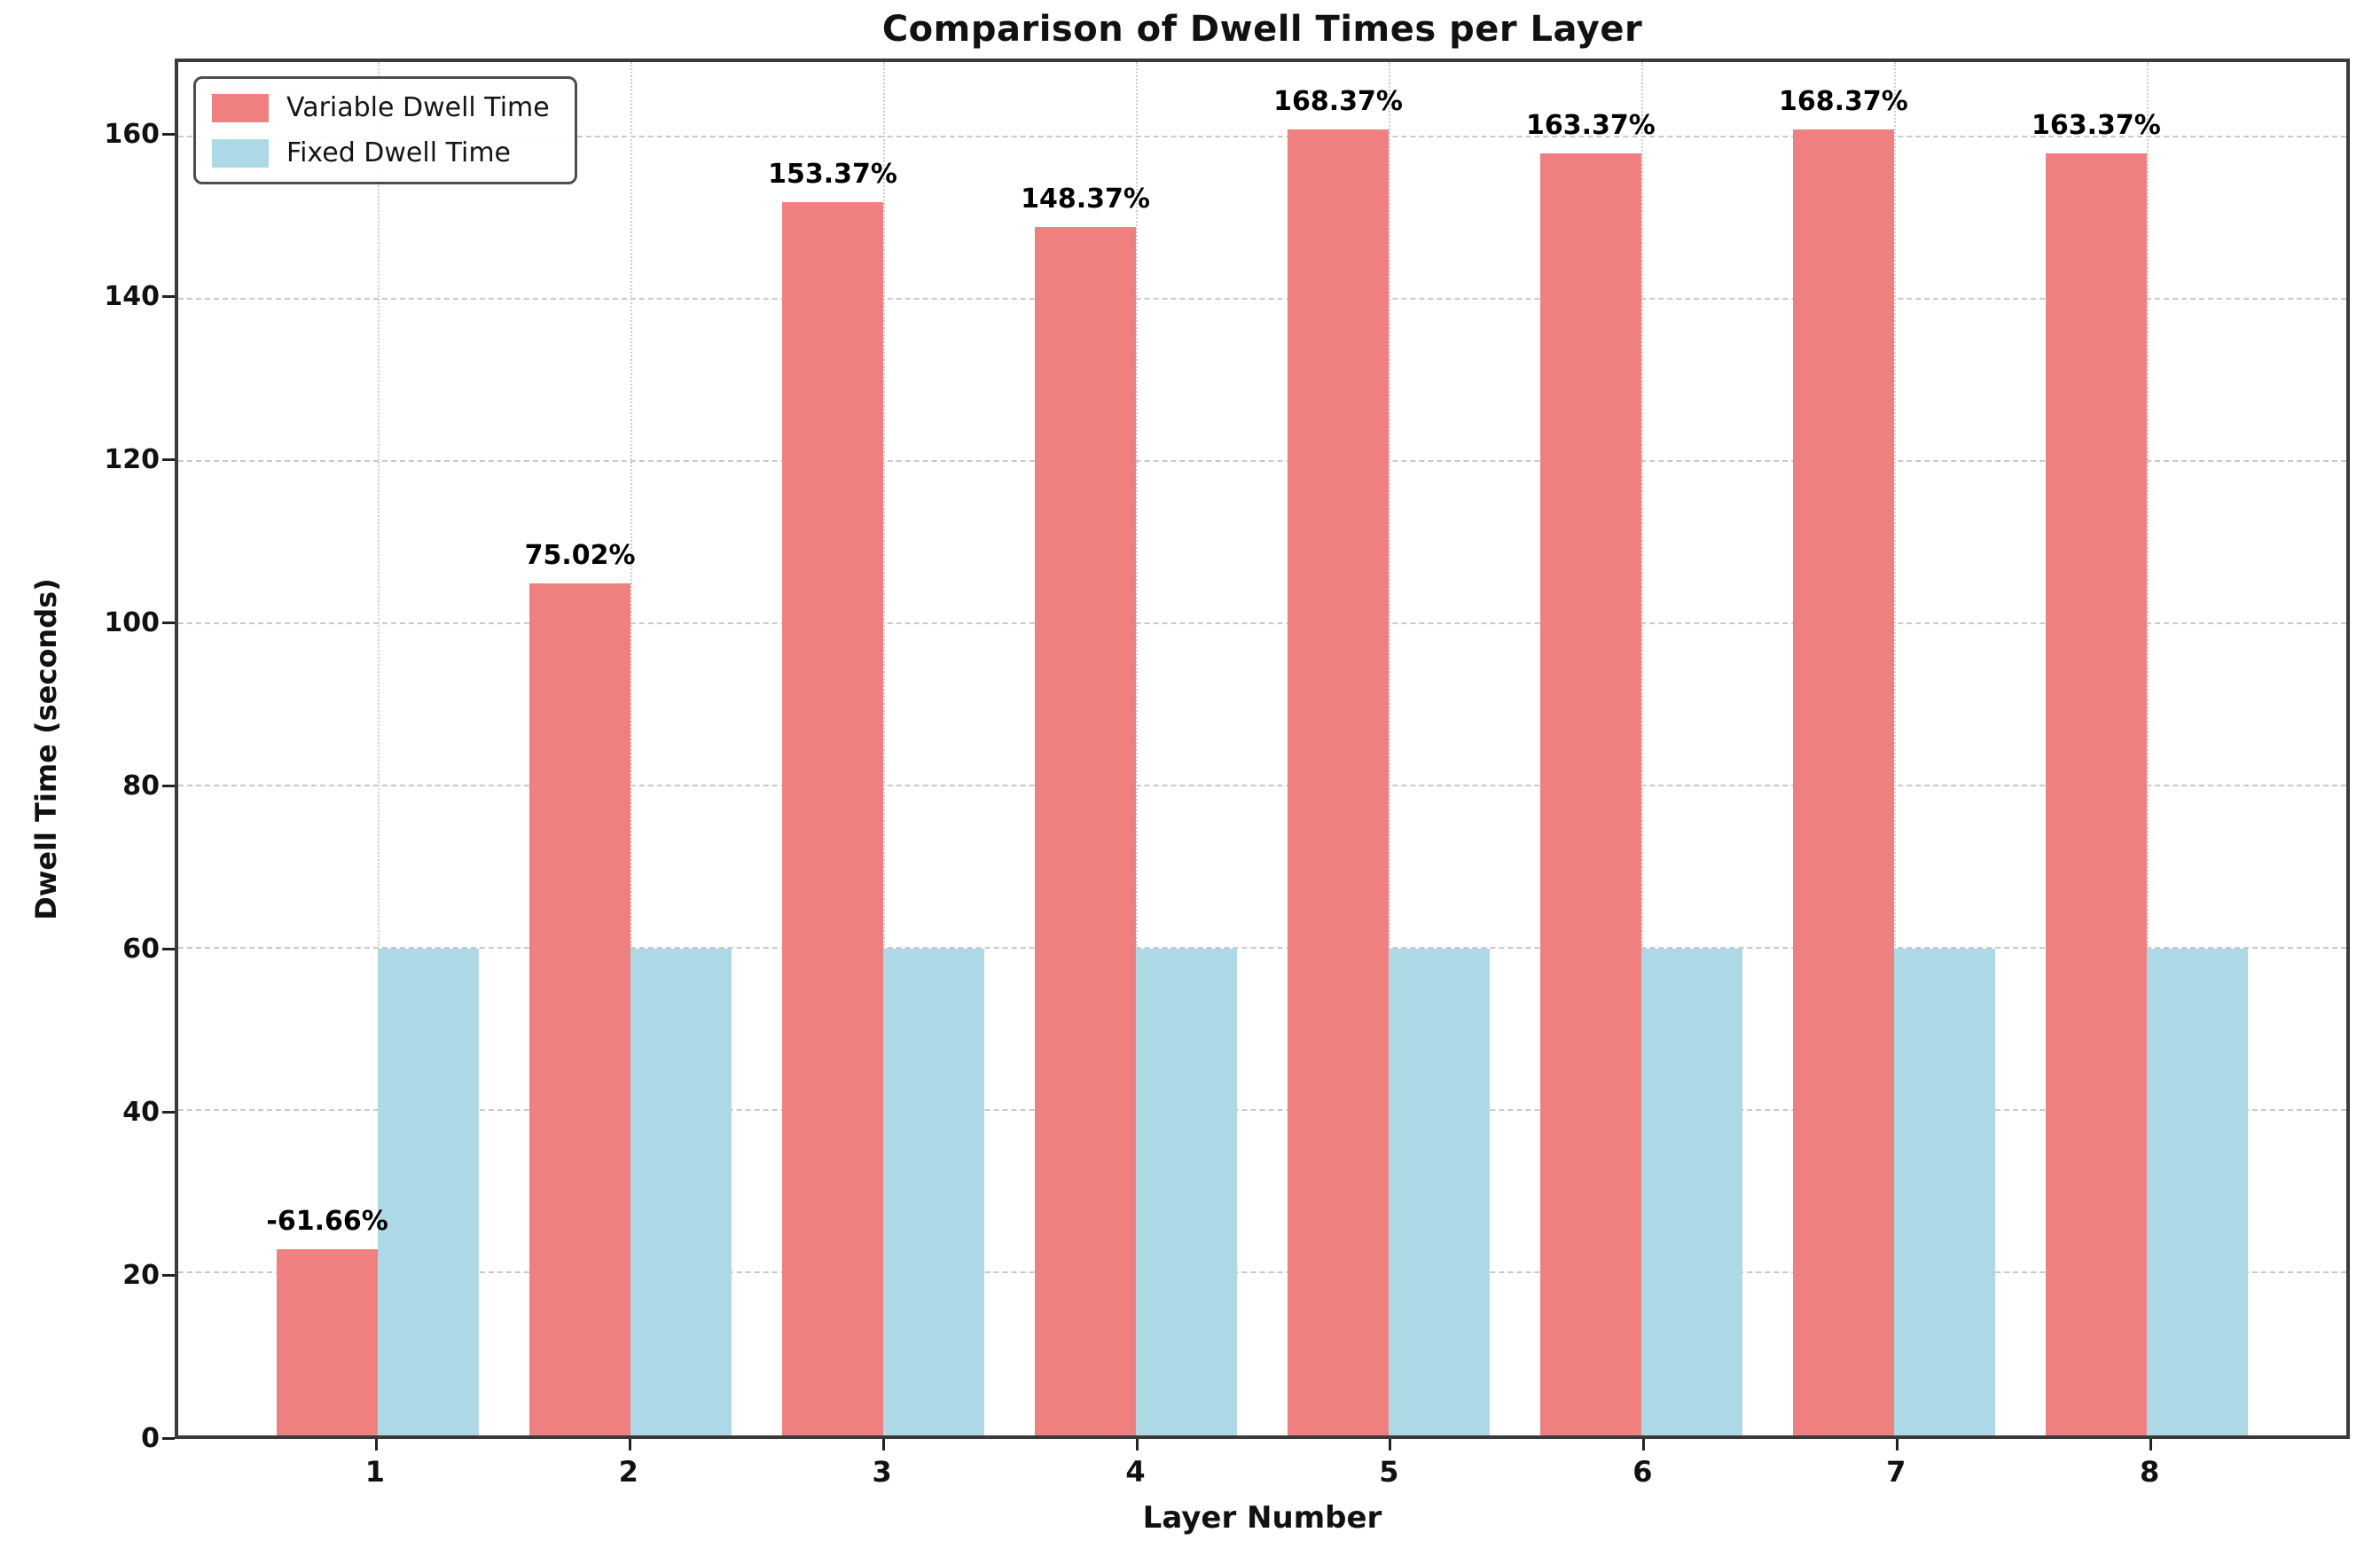  What do you see at coordinates (374, 1472) in the screenshot?
I see `x-tick-label-1: 1` at bounding box center [374, 1472].